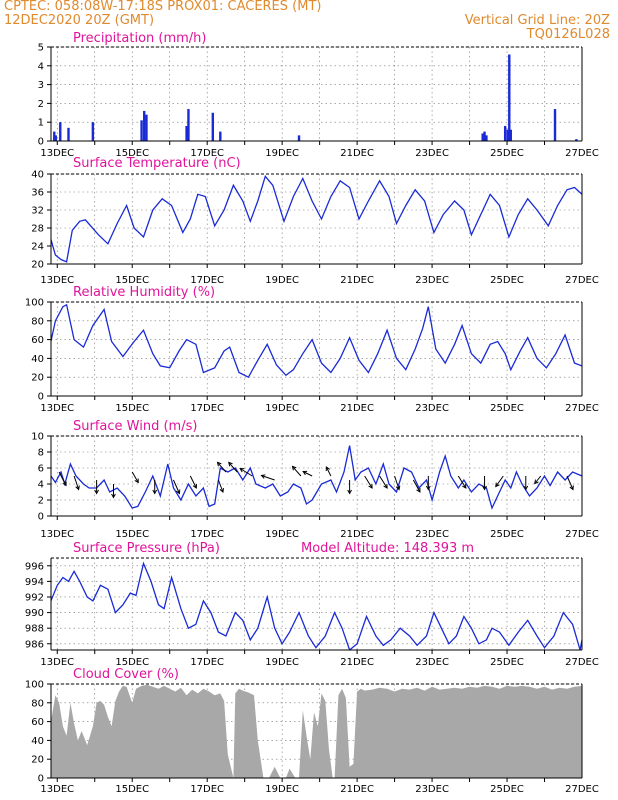 The width and height of the screenshot is (618, 800). Describe the element at coordinates (146, 548) in the screenshot. I see `panel-title: Surface Pressure (hPa)` at that location.